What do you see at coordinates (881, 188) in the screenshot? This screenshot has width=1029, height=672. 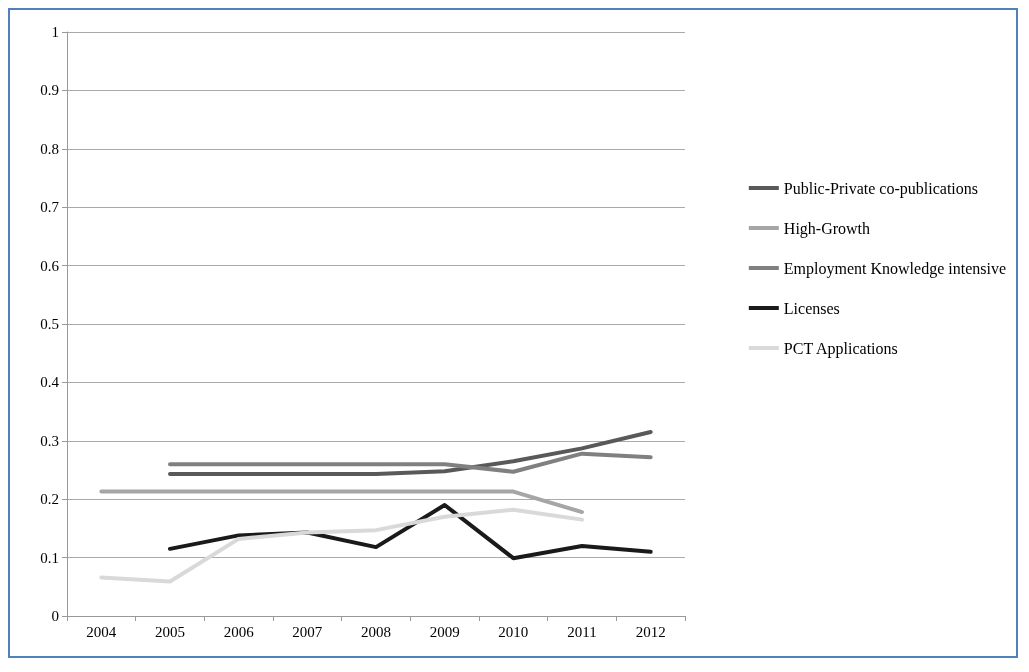 I see `legend-label: Public-Private co-publications` at bounding box center [881, 188].